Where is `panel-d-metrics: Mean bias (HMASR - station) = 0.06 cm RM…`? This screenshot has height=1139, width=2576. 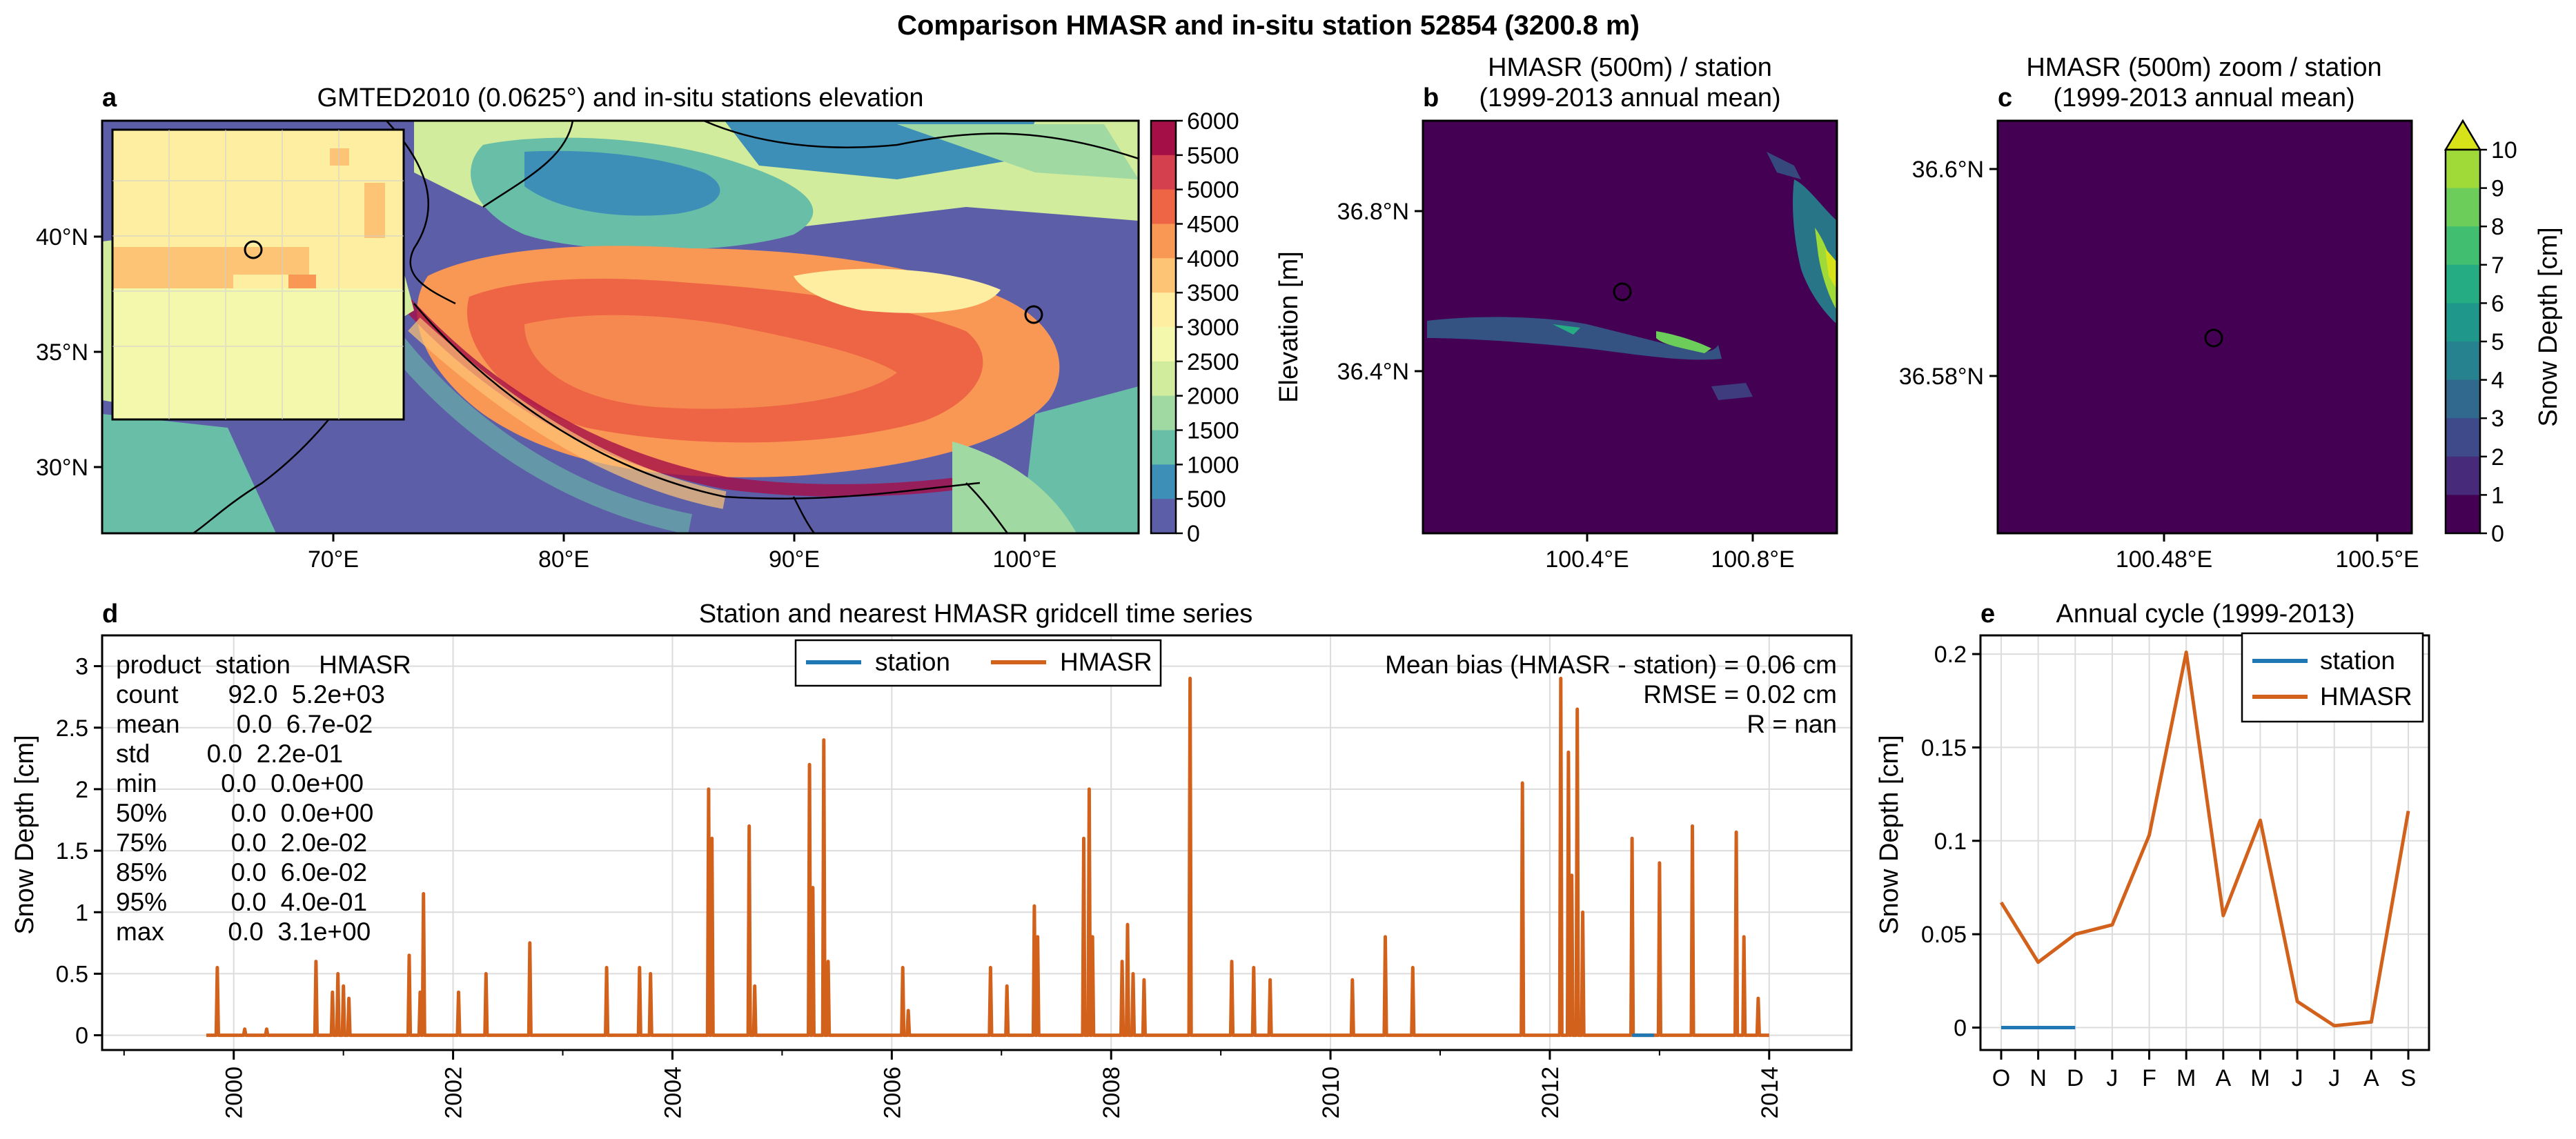
panel-d-metrics: Mean bias (HMASR - station) = 0.06 cm RM… is located at coordinates (1611, 694).